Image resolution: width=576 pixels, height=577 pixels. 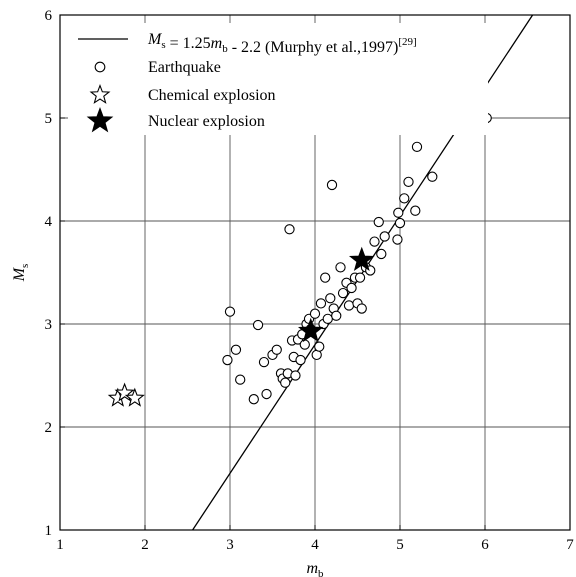 I want to click on legend-label-earthquake-point: Earthquake, so click(x=184, y=67).